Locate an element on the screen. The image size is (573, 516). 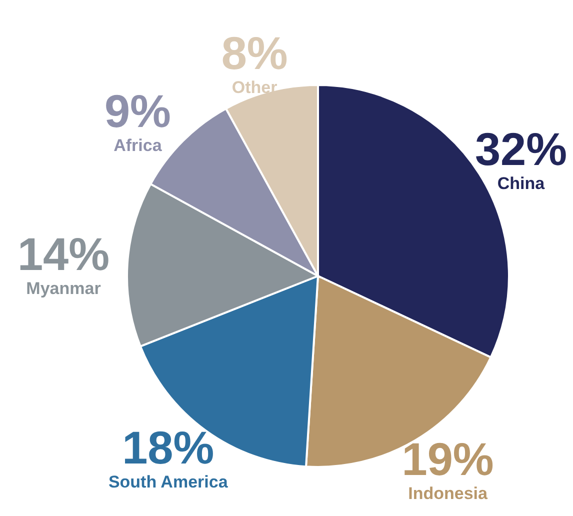
slice-label: South America is located at coordinates (168, 482).